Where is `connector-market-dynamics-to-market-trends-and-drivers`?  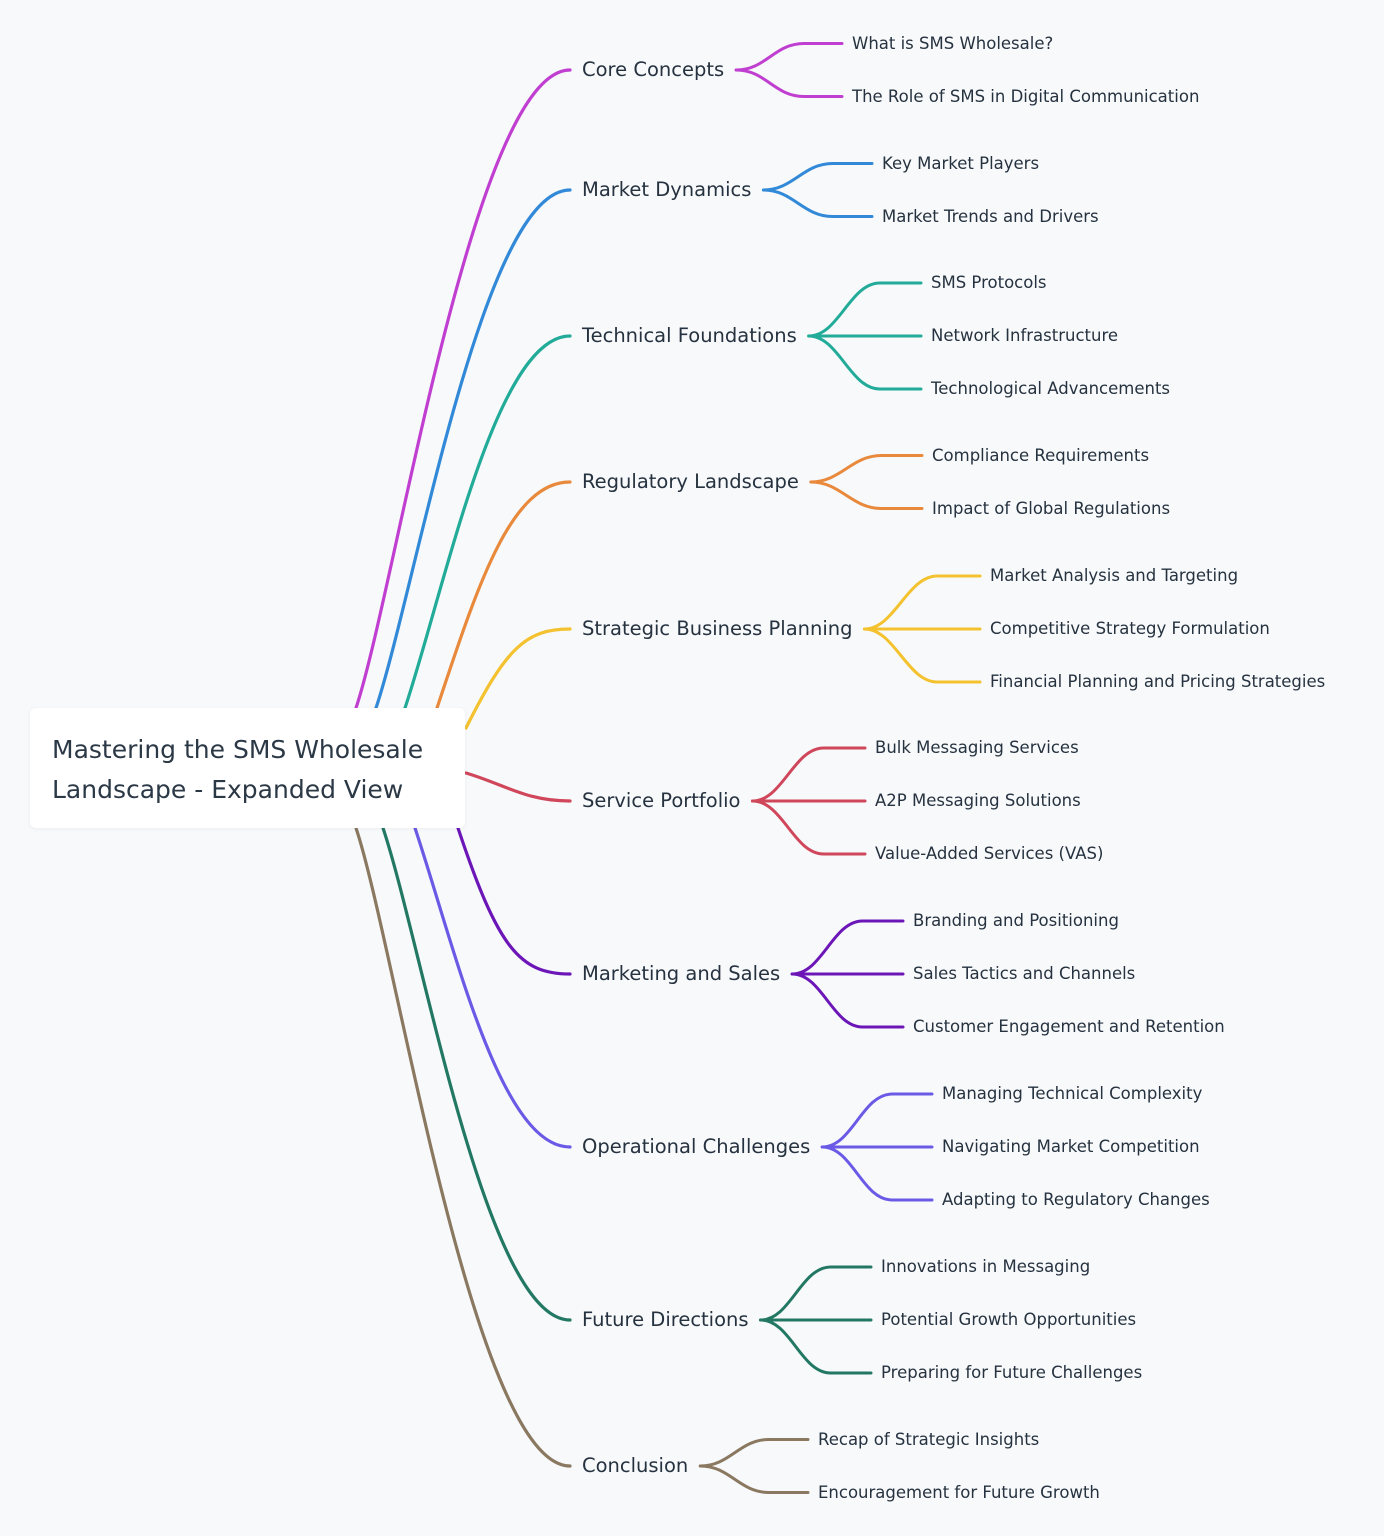 connector-market-dynamics-to-market-trends-and-drivers is located at coordinates (817, 203).